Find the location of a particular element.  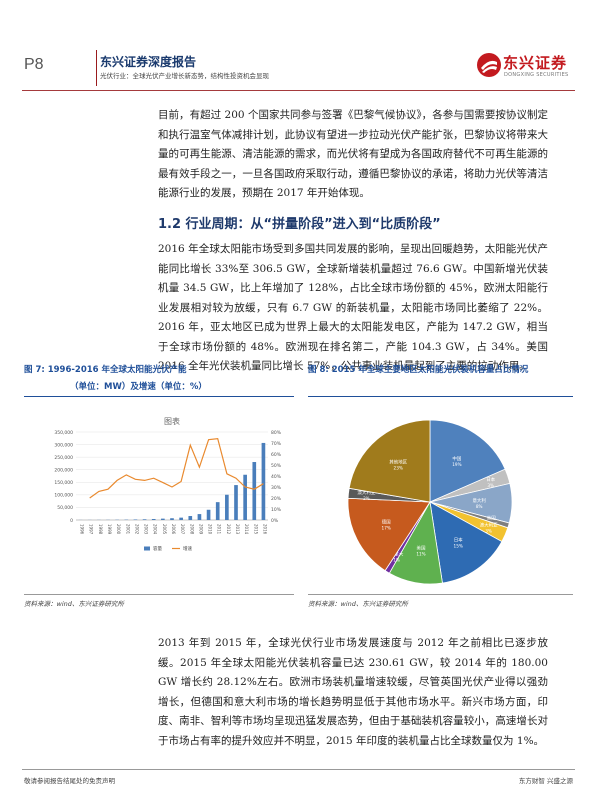

logo-en: DONGXING SECURITIES is located at coordinates (536, 75).